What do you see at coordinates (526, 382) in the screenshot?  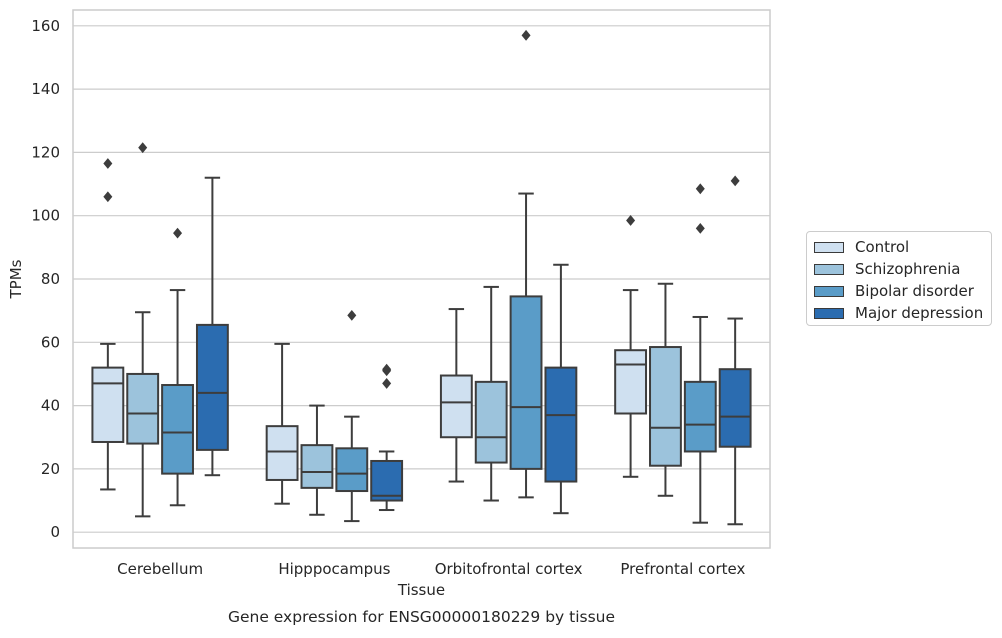 I see `box-bipolar-disorder-orbitofrontal-cortex` at bounding box center [526, 382].